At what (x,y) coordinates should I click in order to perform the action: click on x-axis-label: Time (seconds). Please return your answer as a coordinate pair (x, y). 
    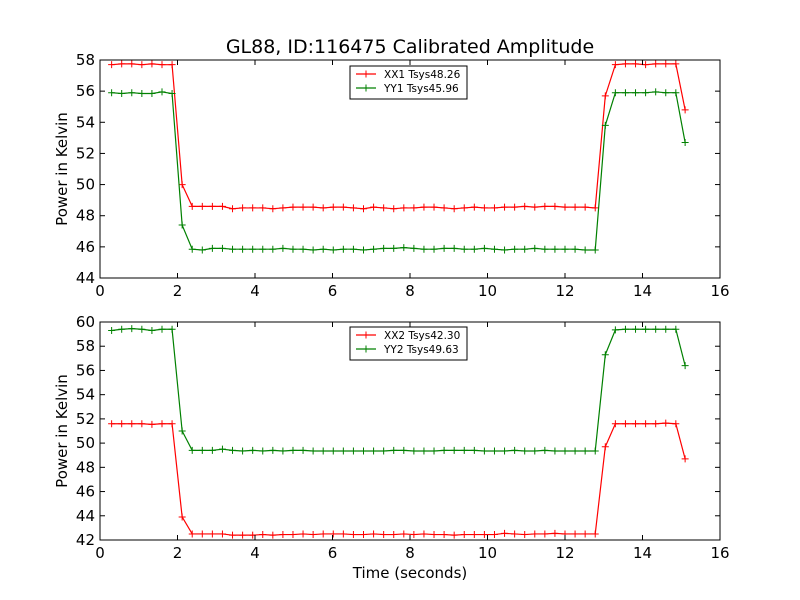
    Looking at the image, I should click on (410, 573).